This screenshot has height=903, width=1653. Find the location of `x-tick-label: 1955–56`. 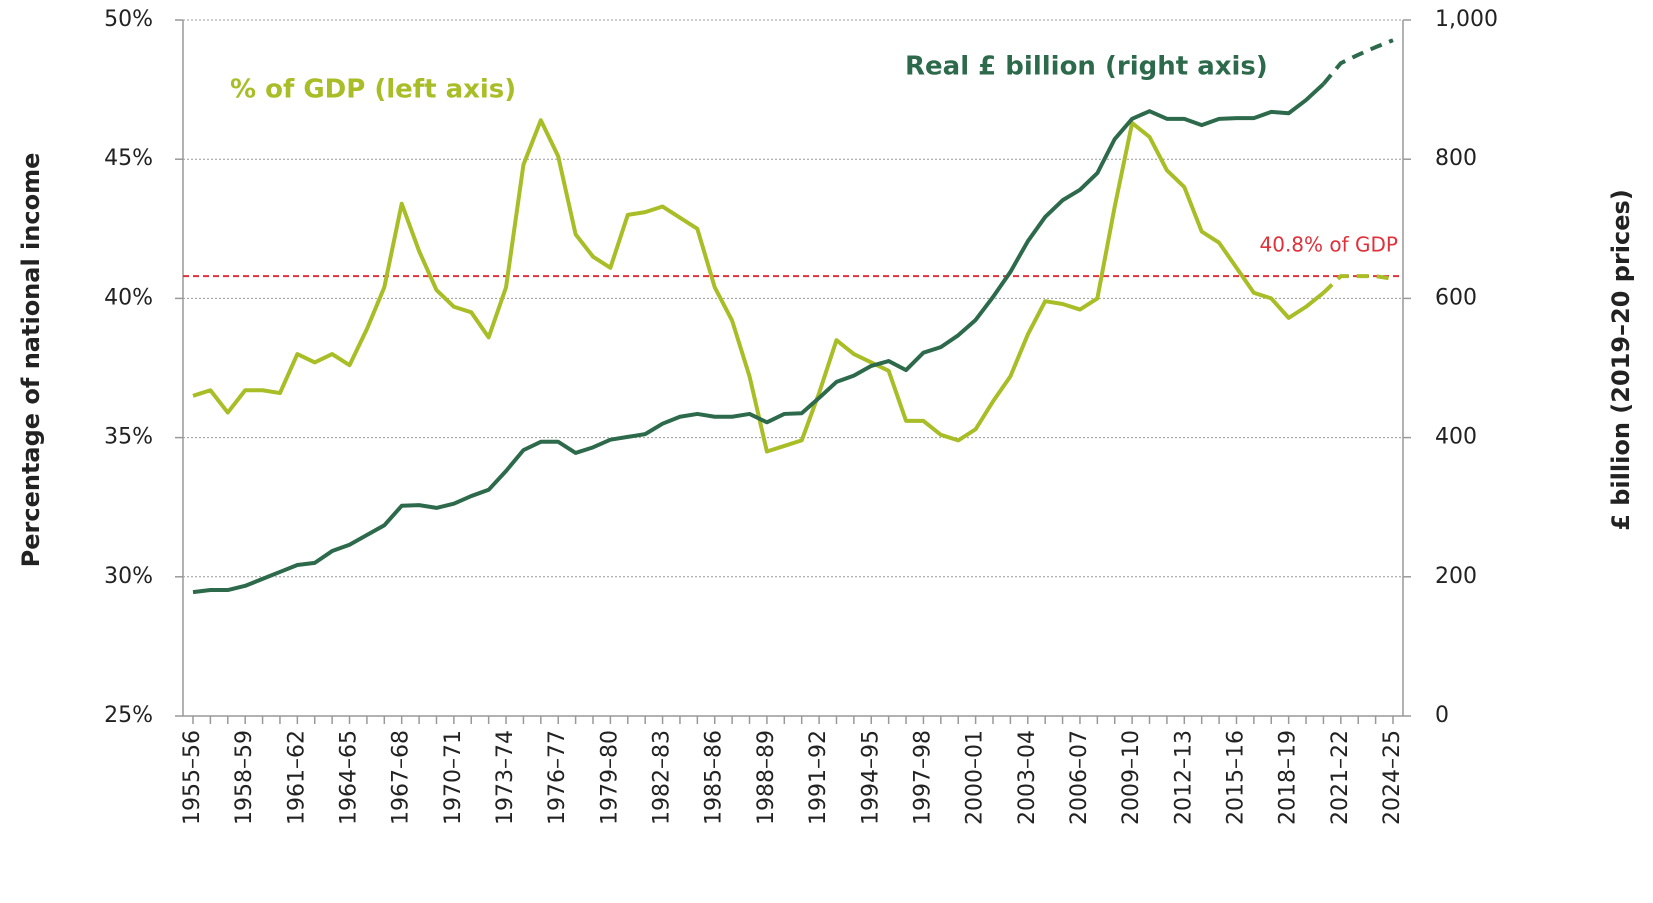

x-tick-label: 1955–56 is located at coordinates (192, 777).